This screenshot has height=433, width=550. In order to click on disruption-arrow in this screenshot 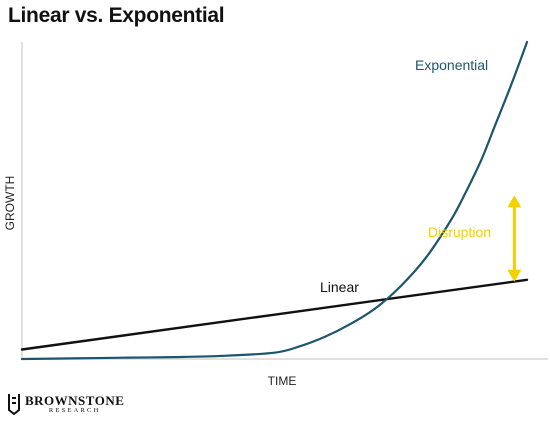, I will do `click(514, 238)`.